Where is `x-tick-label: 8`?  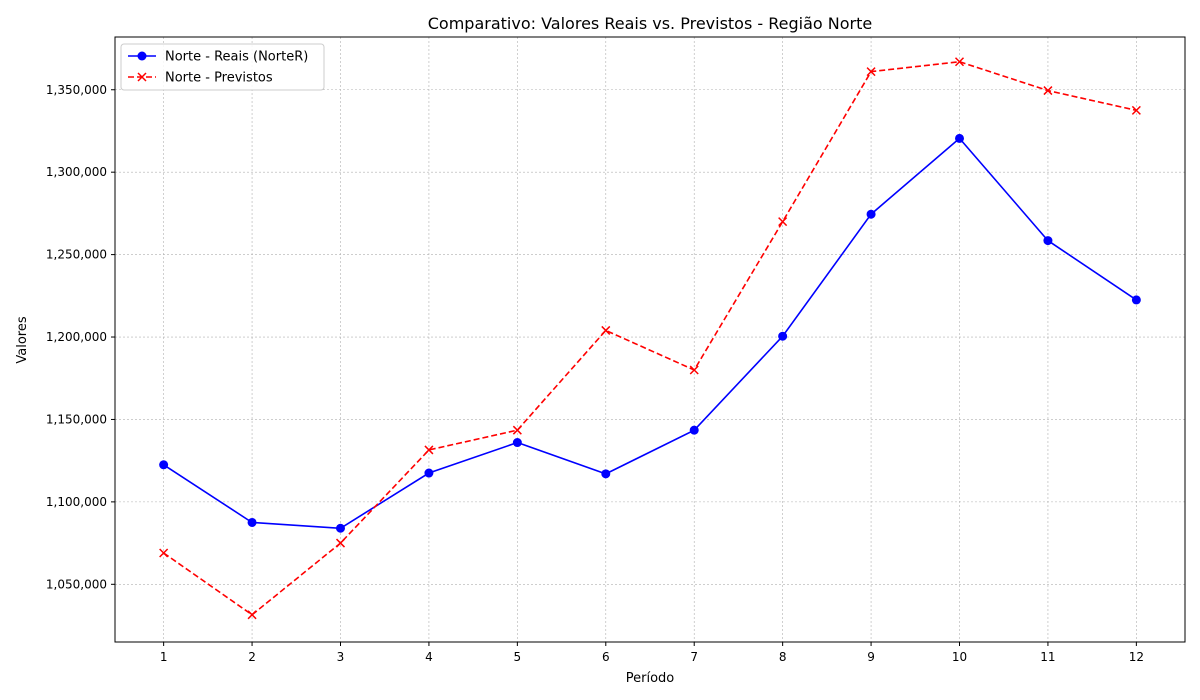 x-tick-label: 8 is located at coordinates (783, 657).